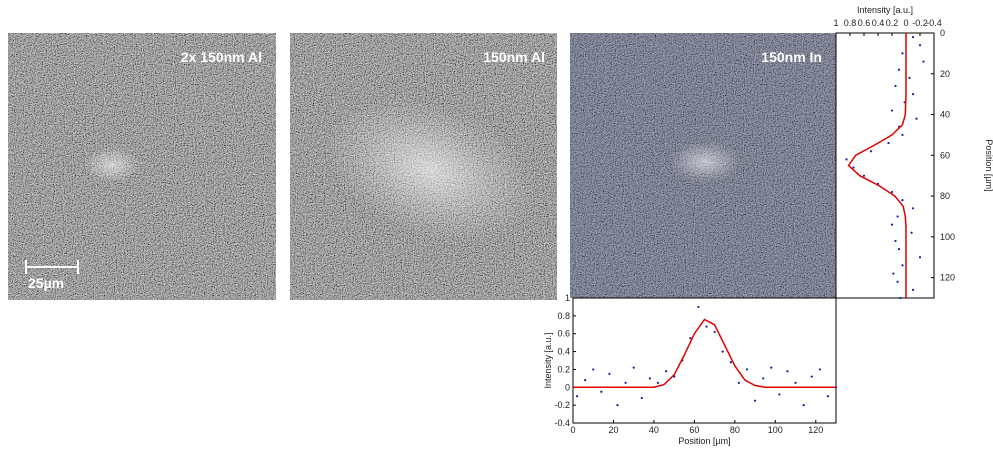 The image size is (993, 454). Describe the element at coordinates (791, 57) in the screenshot. I see `panel-label: 150nm In` at that location.